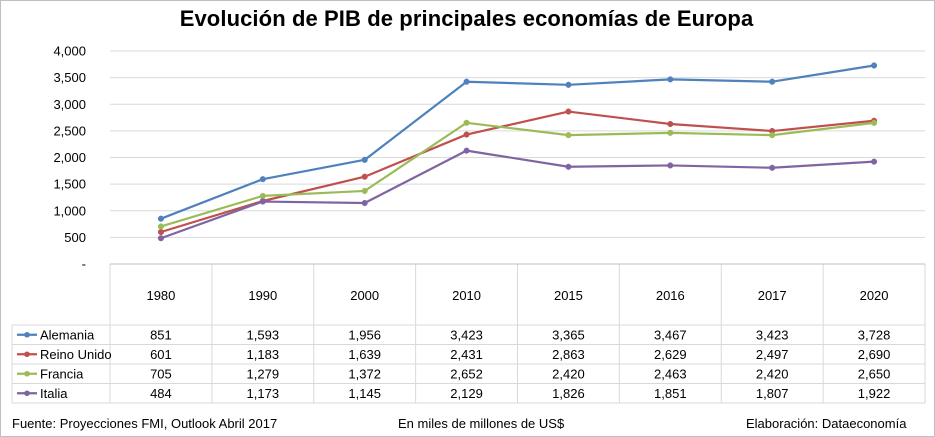 This screenshot has height=437, width=935. I want to click on x-tick-label: 2000, so click(364, 295).